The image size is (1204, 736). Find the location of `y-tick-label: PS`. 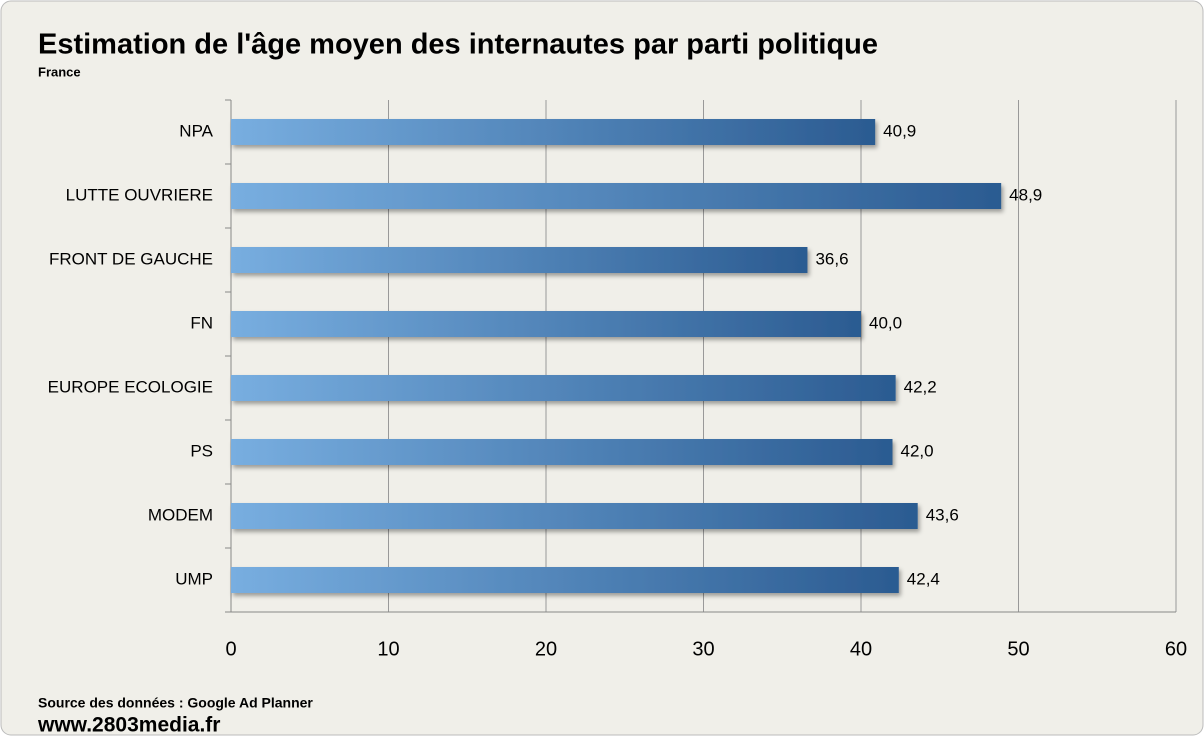

y-tick-label: PS is located at coordinates (201, 450).